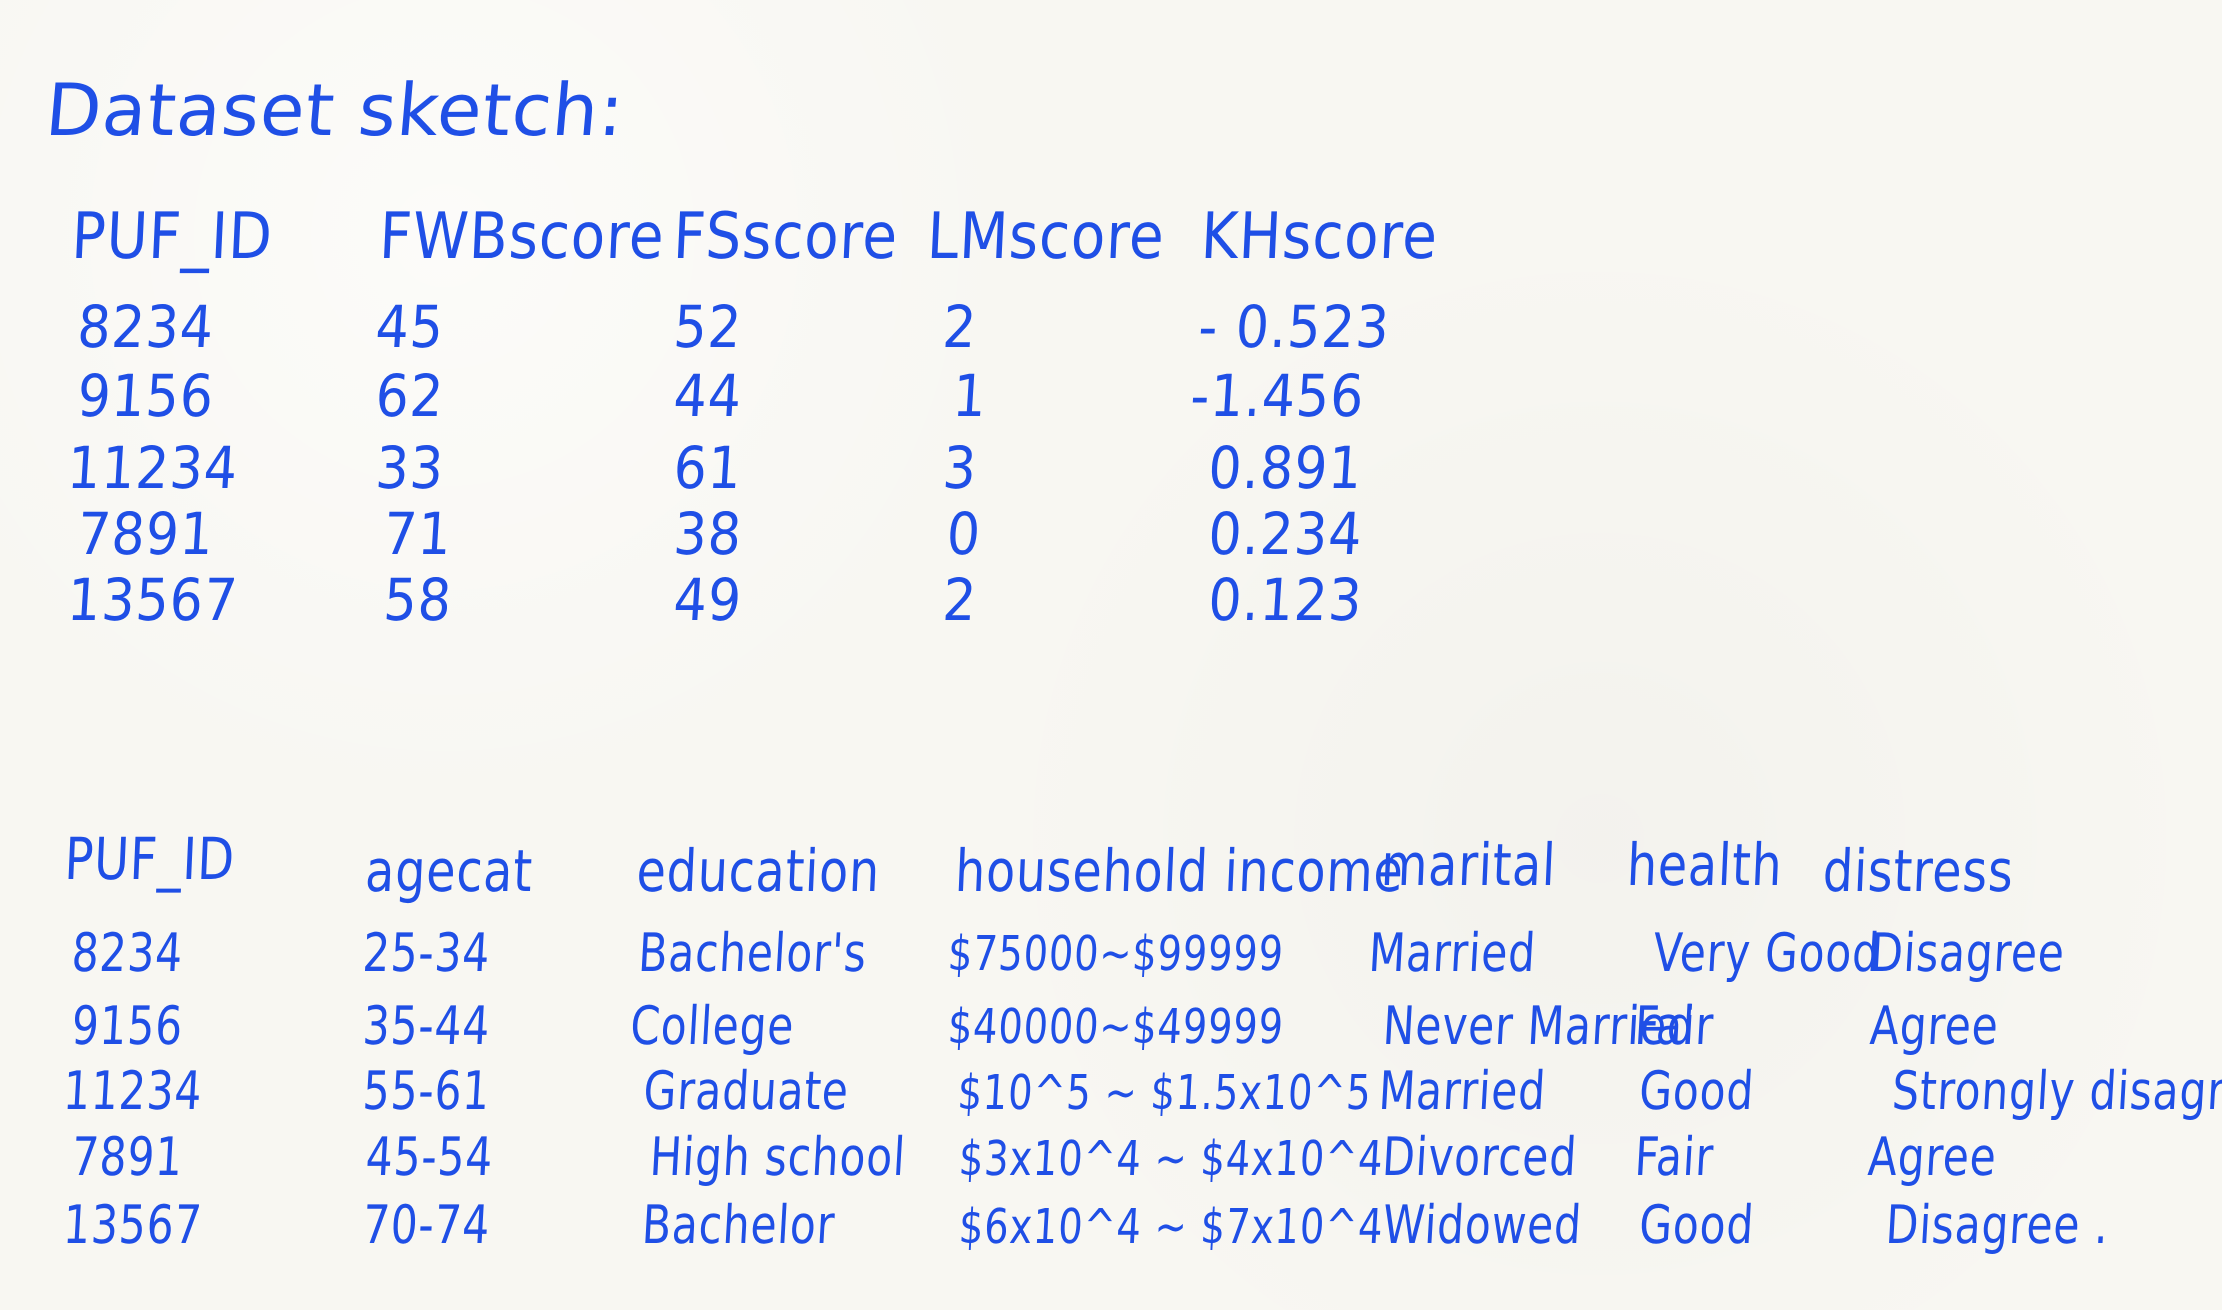 This screenshot has width=2222, height=1310. Describe the element at coordinates (964, 534) in the screenshot. I see `lmscore-cell: 0` at that location.